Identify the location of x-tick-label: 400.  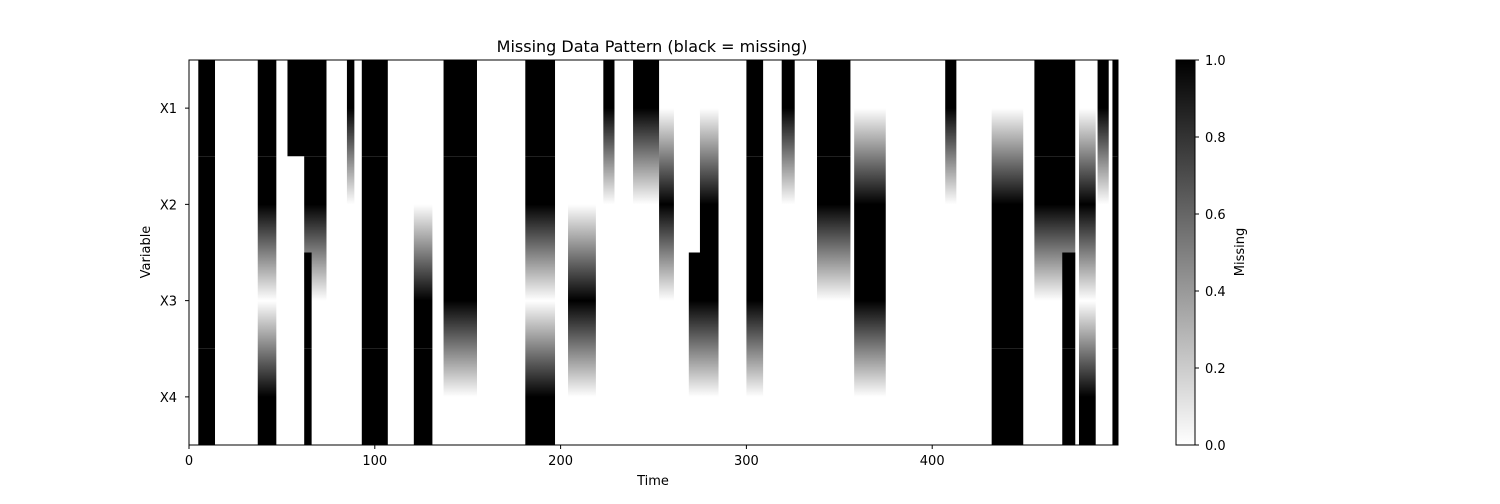
(932, 461).